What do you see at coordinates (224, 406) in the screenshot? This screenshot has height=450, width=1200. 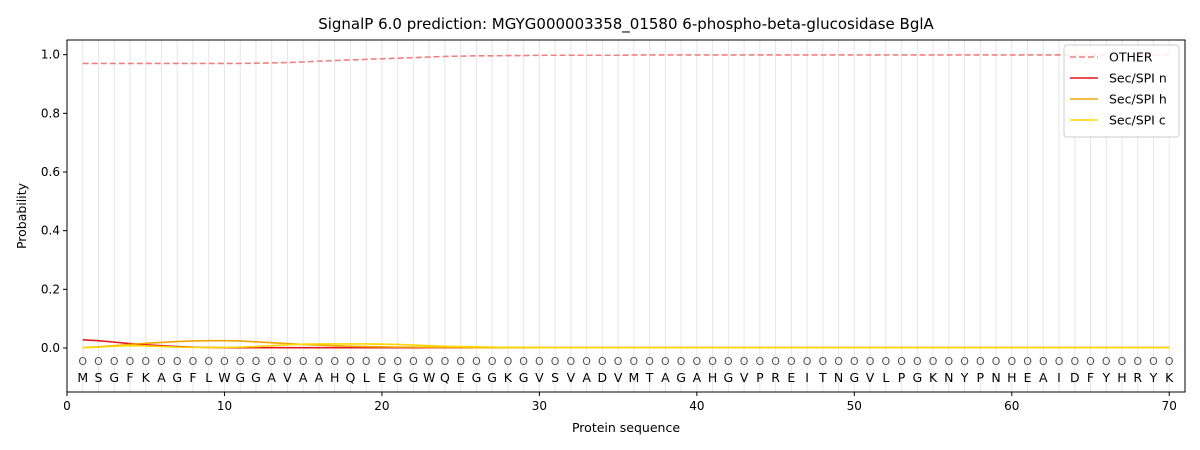 I see `x-tick-label: 10` at bounding box center [224, 406].